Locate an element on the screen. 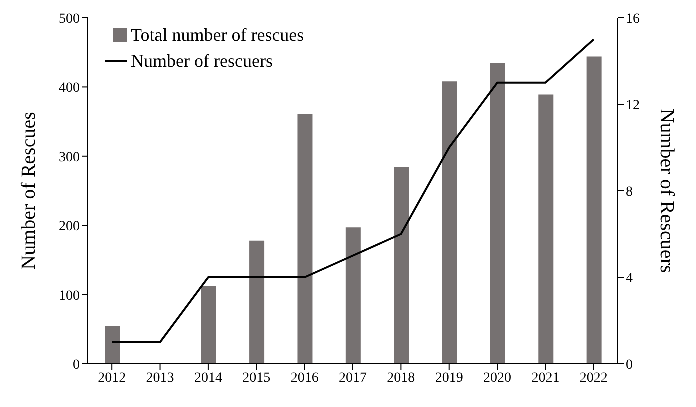 The height and width of the screenshot is (407, 696). y2-tick-label: 0 is located at coordinates (629, 365).